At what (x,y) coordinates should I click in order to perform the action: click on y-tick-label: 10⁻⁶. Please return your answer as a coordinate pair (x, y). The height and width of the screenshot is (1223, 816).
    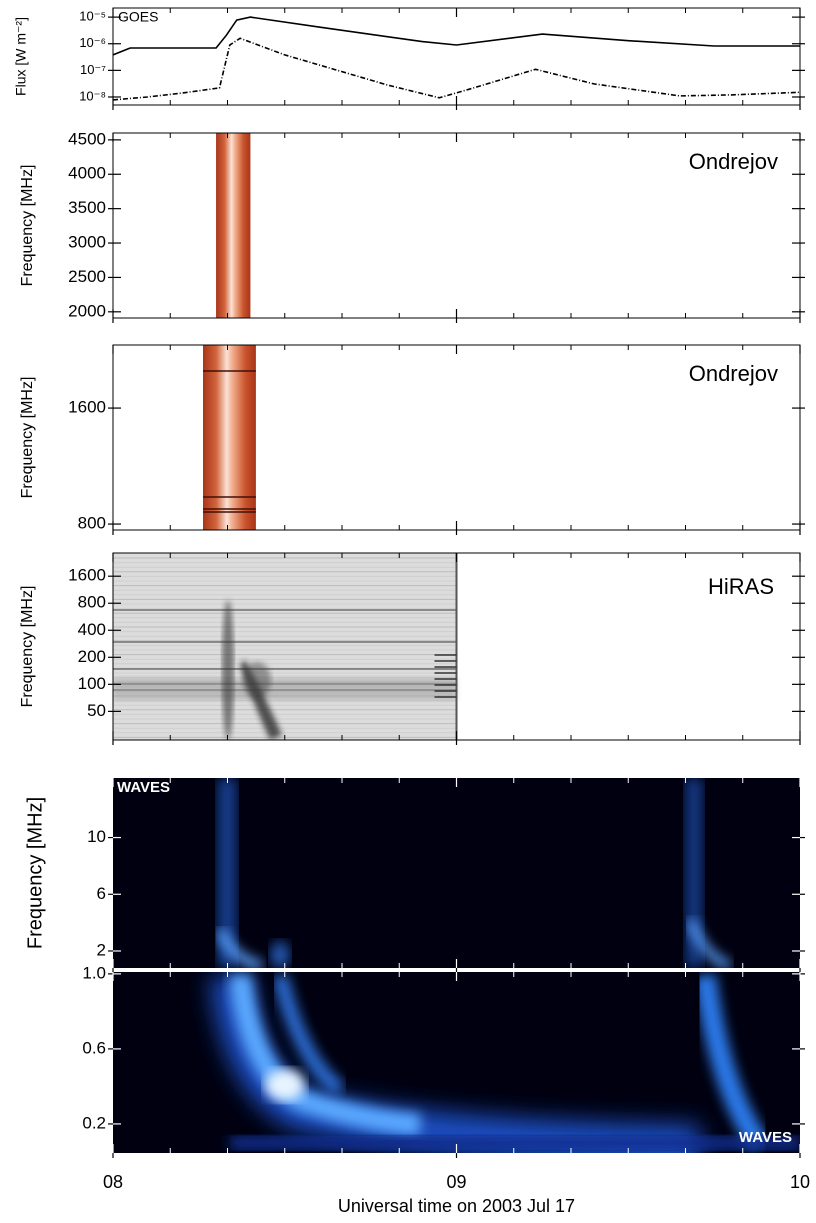
    Looking at the image, I should click on (92, 42).